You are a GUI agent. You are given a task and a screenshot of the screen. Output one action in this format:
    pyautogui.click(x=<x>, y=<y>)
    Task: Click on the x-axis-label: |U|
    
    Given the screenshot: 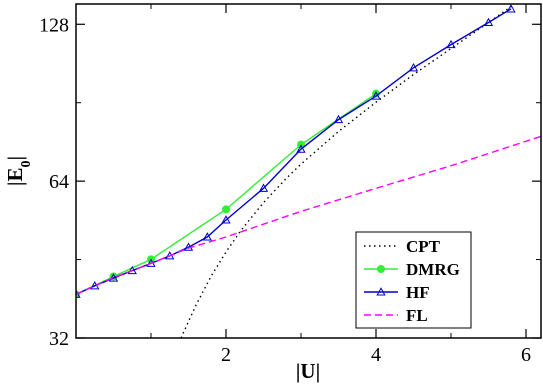 What is the action you would take?
    pyautogui.click(x=308, y=371)
    